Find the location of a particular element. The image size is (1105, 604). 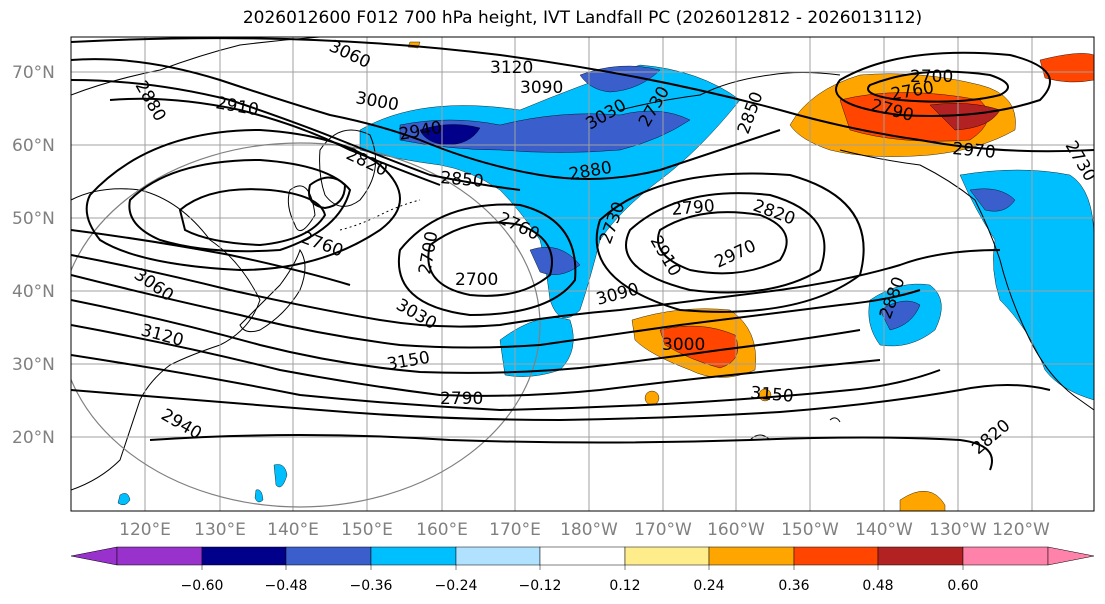

colorbar-tick-label: 0.60 is located at coordinates (962, 586).